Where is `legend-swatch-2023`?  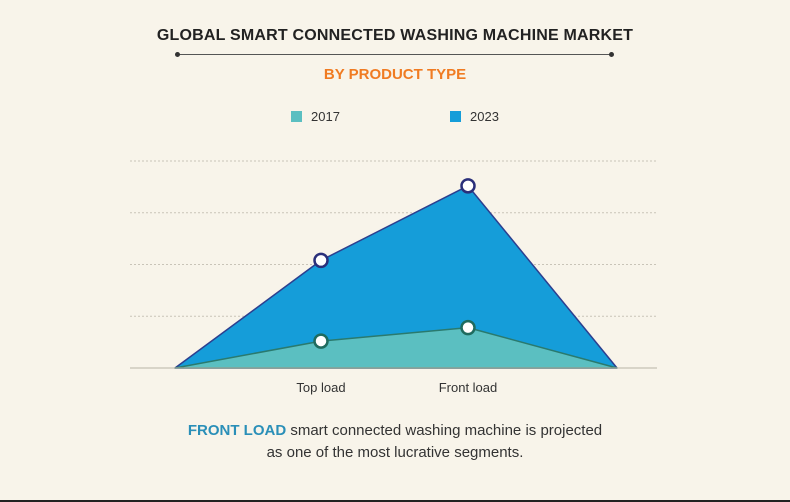 legend-swatch-2023 is located at coordinates (455, 116).